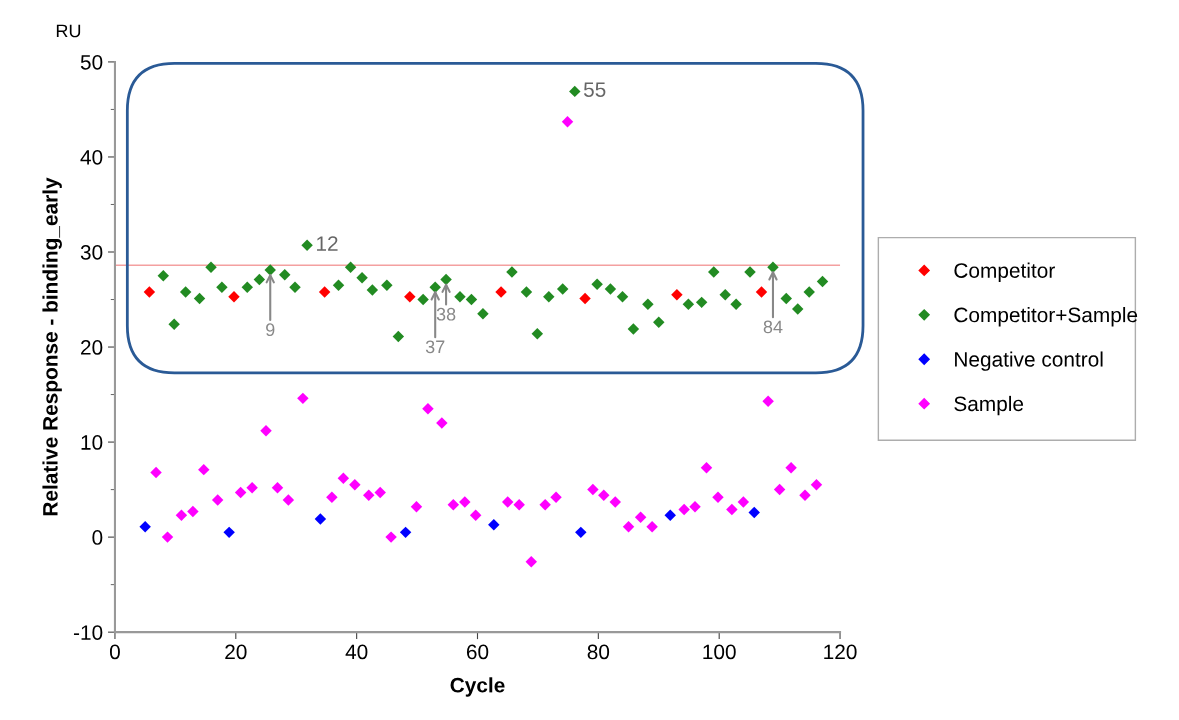 This screenshot has height=720, width=1179. I want to click on y-tick-label: 40, so click(91, 157).